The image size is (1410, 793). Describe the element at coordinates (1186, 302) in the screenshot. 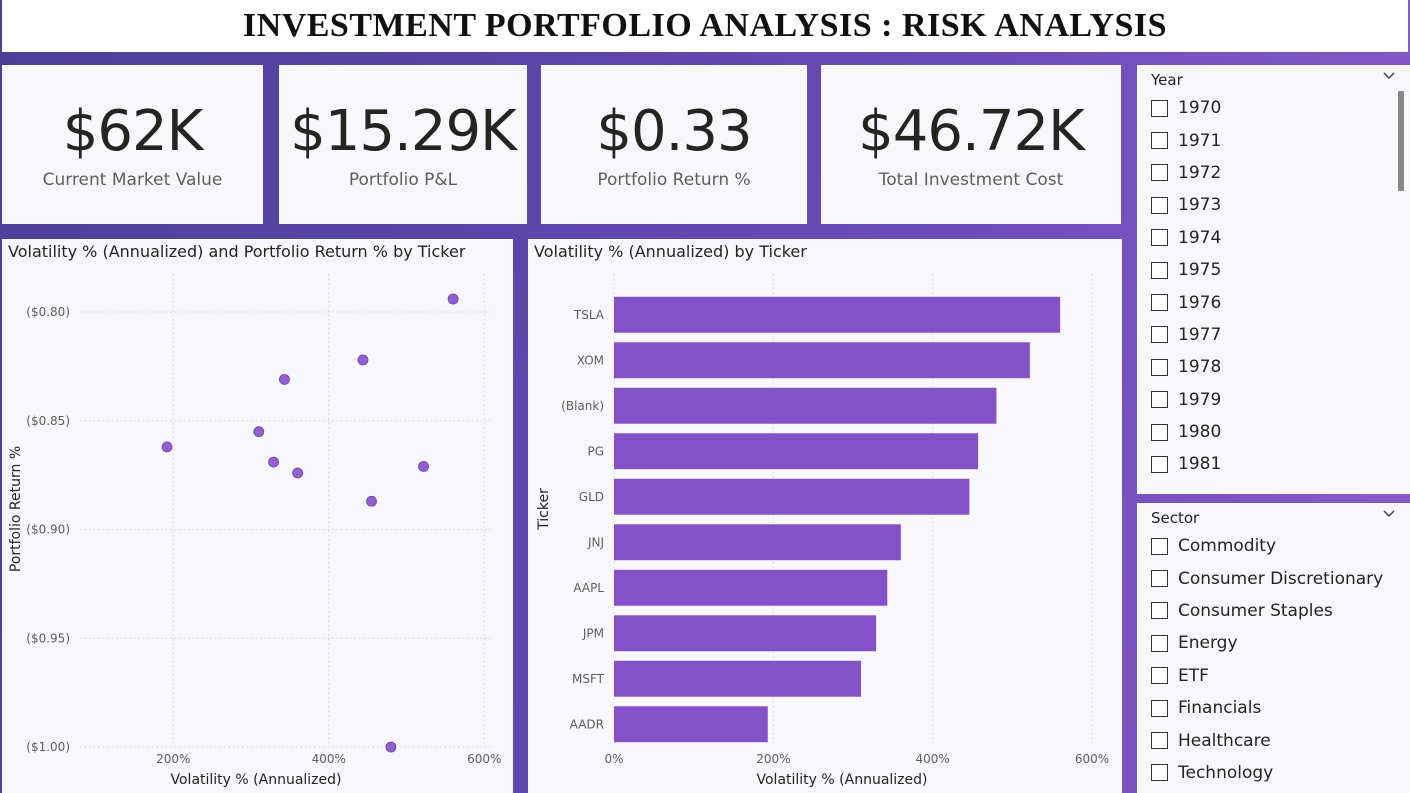

I see `slicer-item: 1976` at that location.